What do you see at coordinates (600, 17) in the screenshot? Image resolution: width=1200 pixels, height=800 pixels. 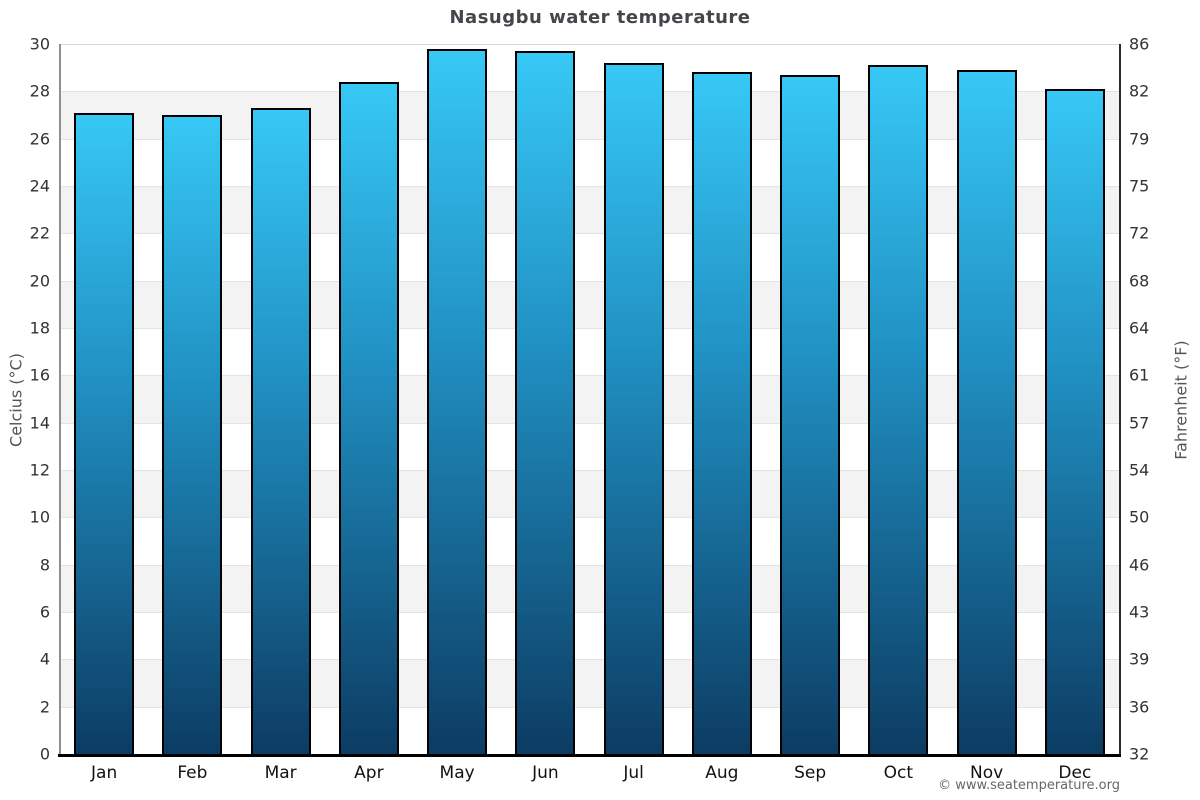 I see `chart-title: Nasugbu water temperature` at bounding box center [600, 17].